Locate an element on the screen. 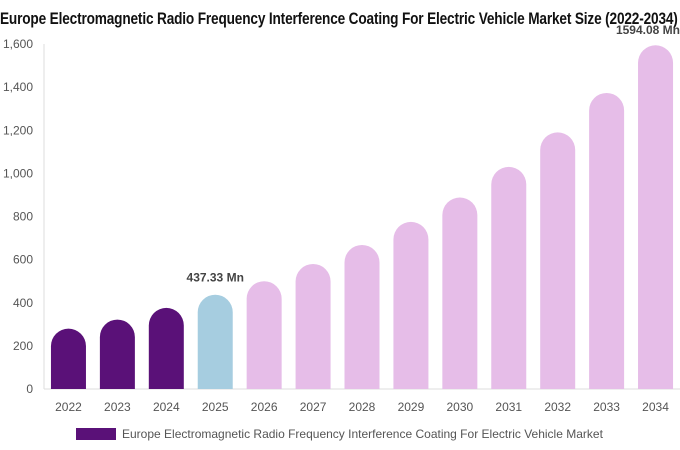 The width and height of the screenshot is (680, 450). x-tick-label: 2031 is located at coordinates (508, 407).